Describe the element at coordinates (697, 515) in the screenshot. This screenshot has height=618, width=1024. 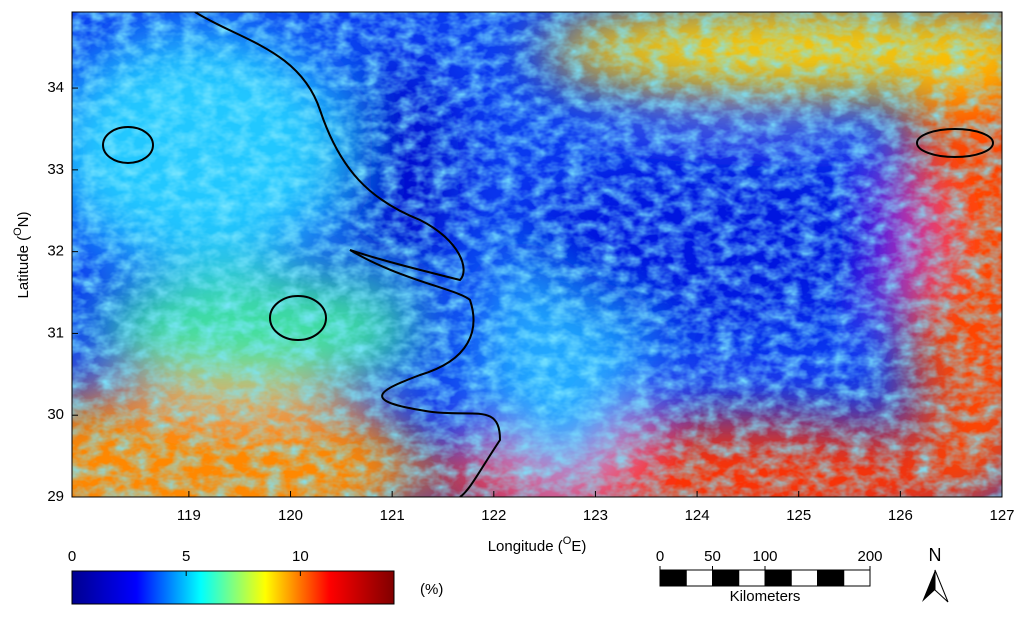
I see `x-tick-label: 124` at that location.